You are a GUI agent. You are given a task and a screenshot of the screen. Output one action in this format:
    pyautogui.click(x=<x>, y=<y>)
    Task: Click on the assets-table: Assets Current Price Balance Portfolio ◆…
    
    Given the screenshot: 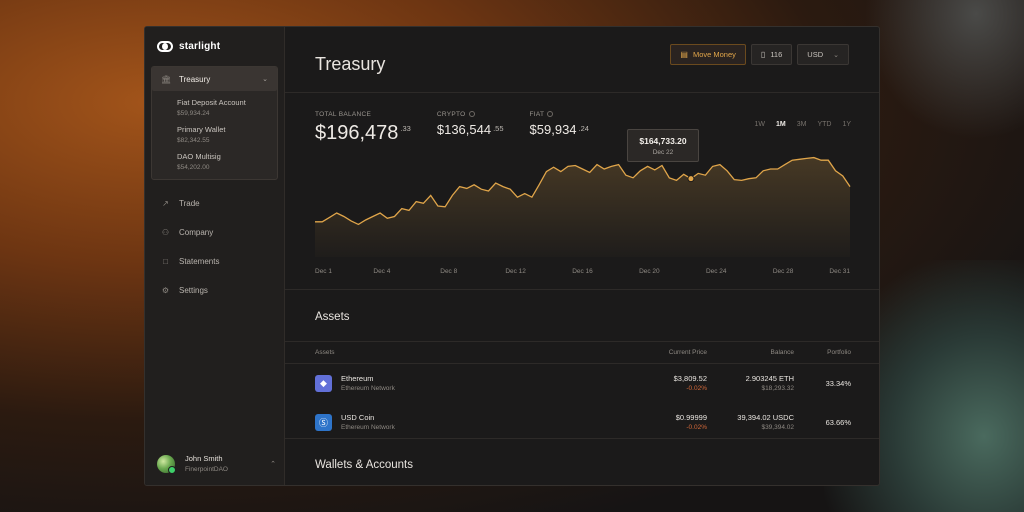 What is the action you would take?
    pyautogui.click(x=582, y=391)
    